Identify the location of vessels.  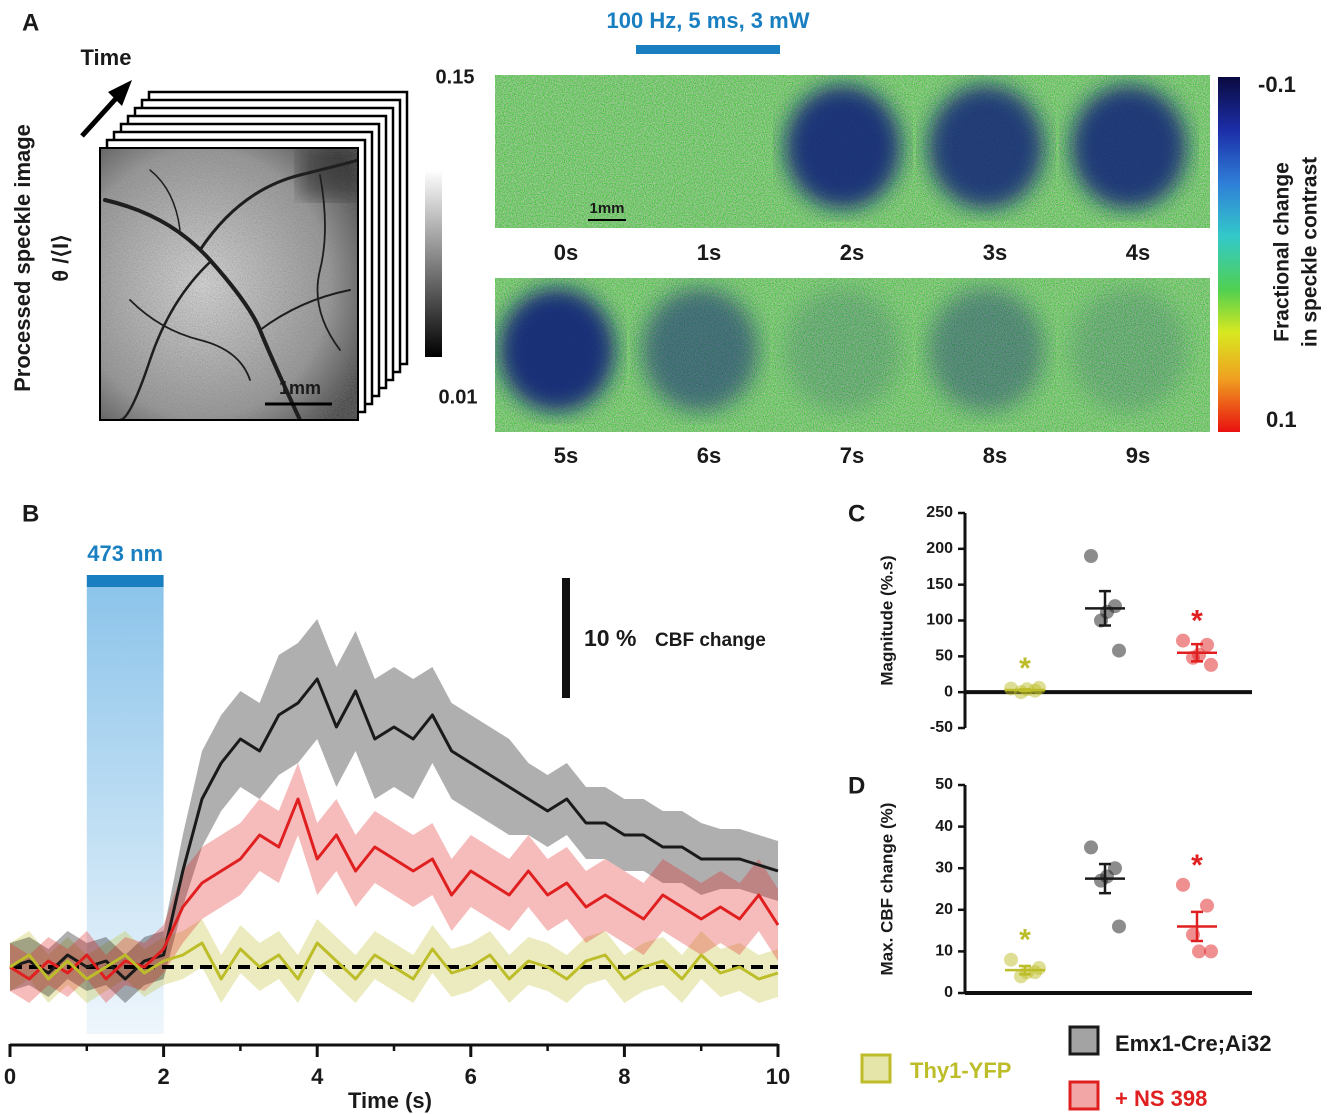
(230, 289).